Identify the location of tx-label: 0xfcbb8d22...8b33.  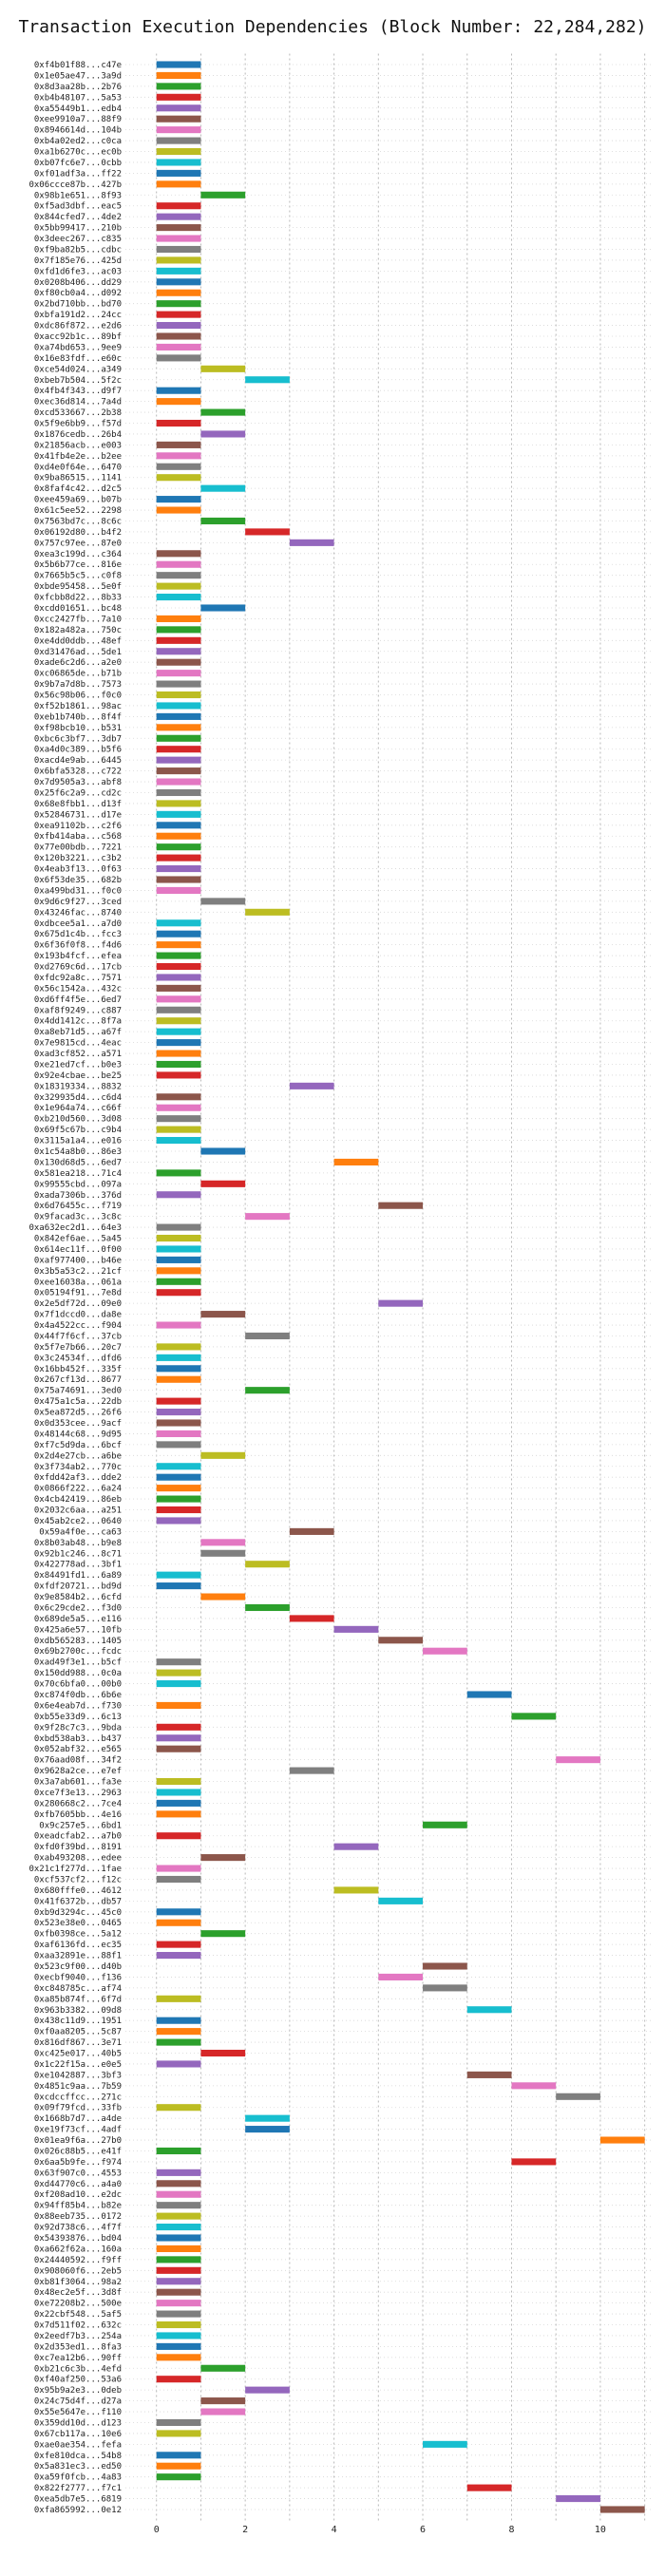
(78, 598).